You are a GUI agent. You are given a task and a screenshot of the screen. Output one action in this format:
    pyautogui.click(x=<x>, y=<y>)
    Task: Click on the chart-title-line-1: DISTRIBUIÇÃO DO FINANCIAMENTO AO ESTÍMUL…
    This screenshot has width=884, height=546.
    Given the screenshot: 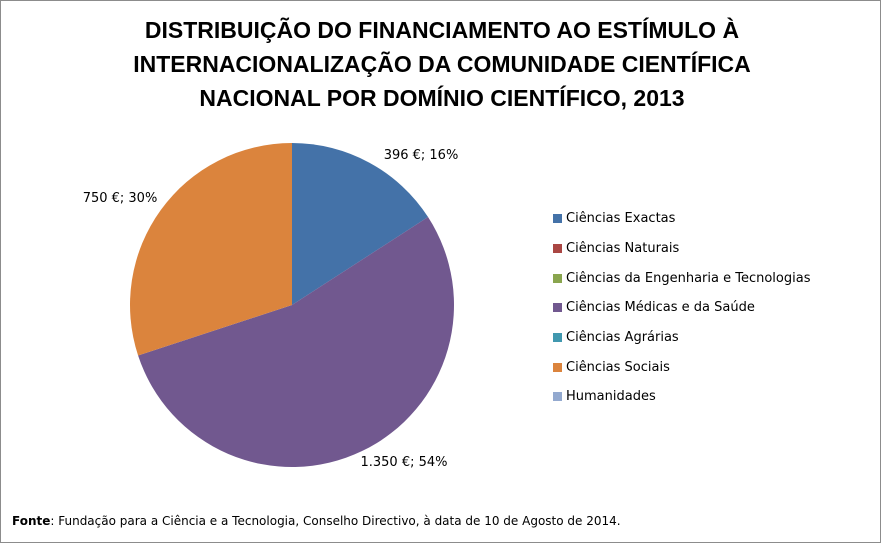 What is the action you would take?
    pyautogui.click(x=442, y=30)
    